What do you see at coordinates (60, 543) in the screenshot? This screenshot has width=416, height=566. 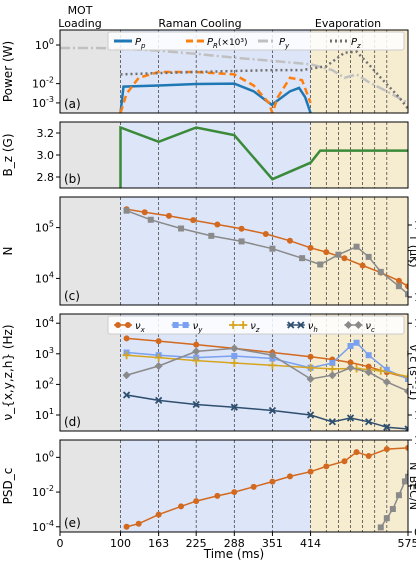 I see `xtick-label: 0` at bounding box center [60, 543].